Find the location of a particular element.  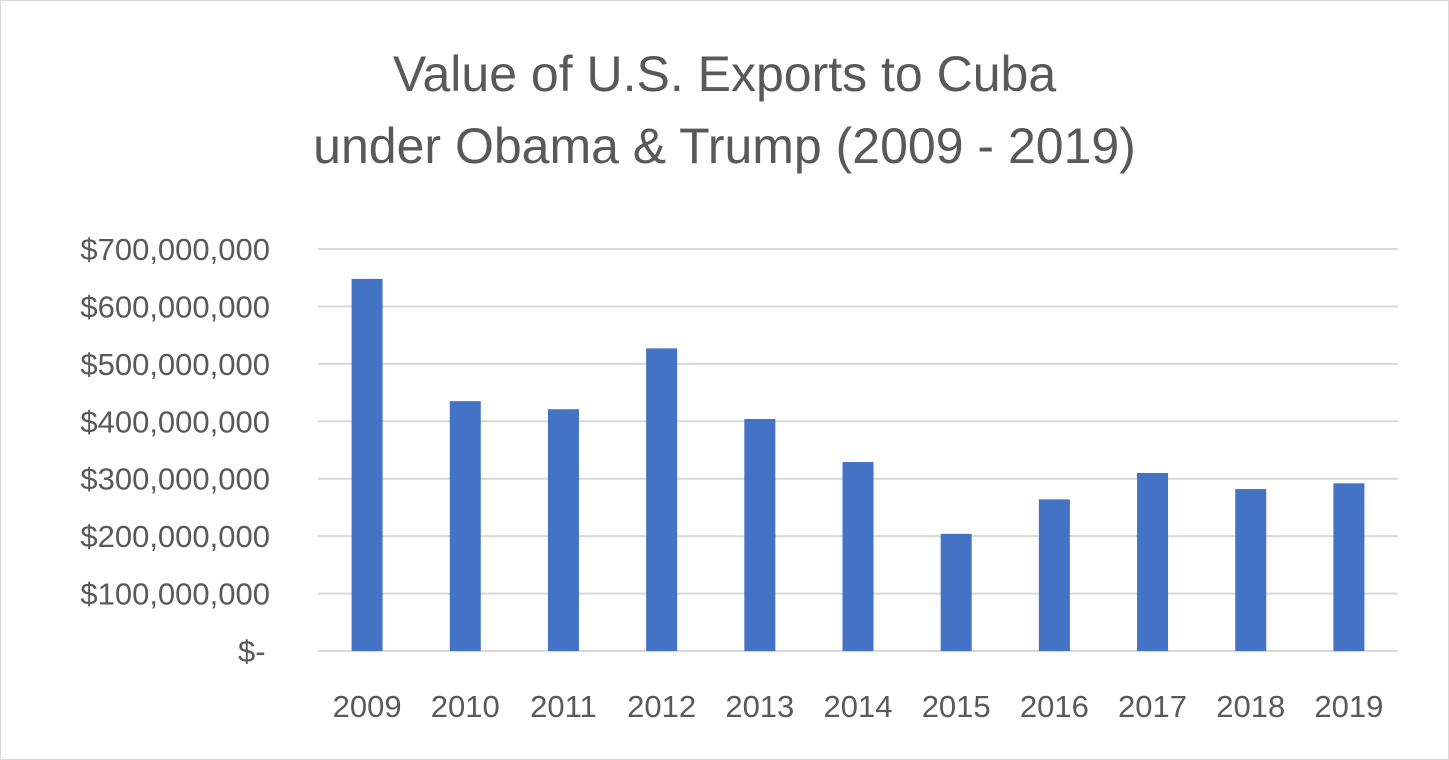

x-tick-label: 2013 is located at coordinates (759, 706).